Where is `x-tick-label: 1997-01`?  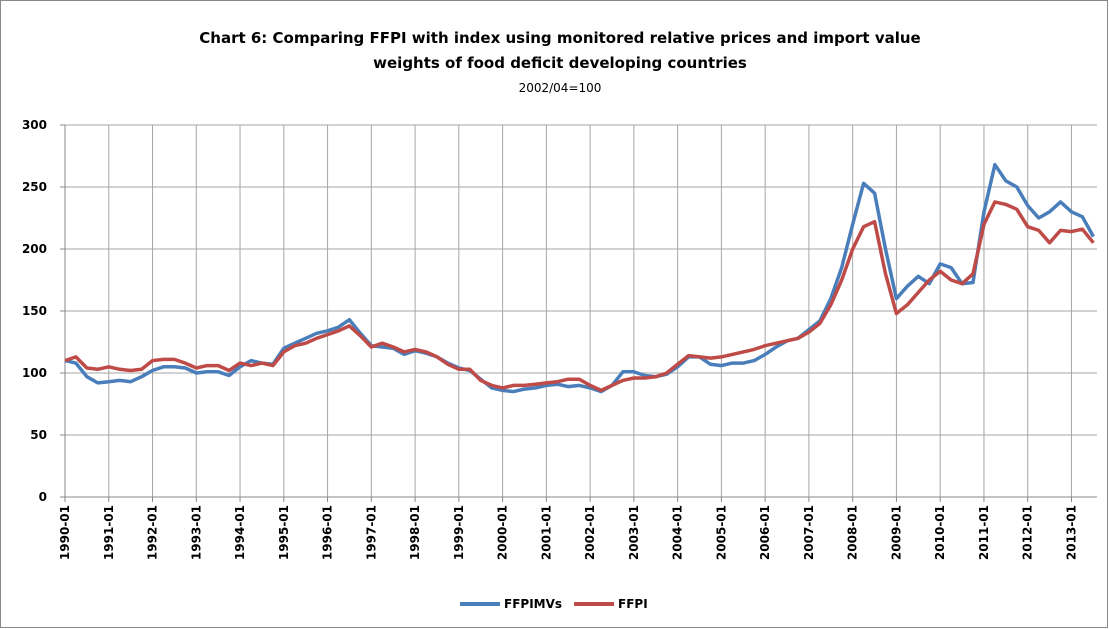
x-tick-label: 1997-01 is located at coordinates (371, 532).